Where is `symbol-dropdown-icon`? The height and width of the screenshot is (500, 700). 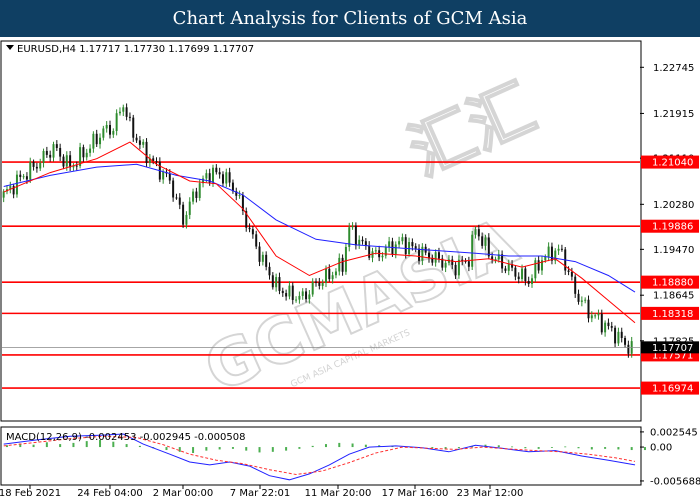
symbol-dropdown-icon is located at coordinates (10, 47).